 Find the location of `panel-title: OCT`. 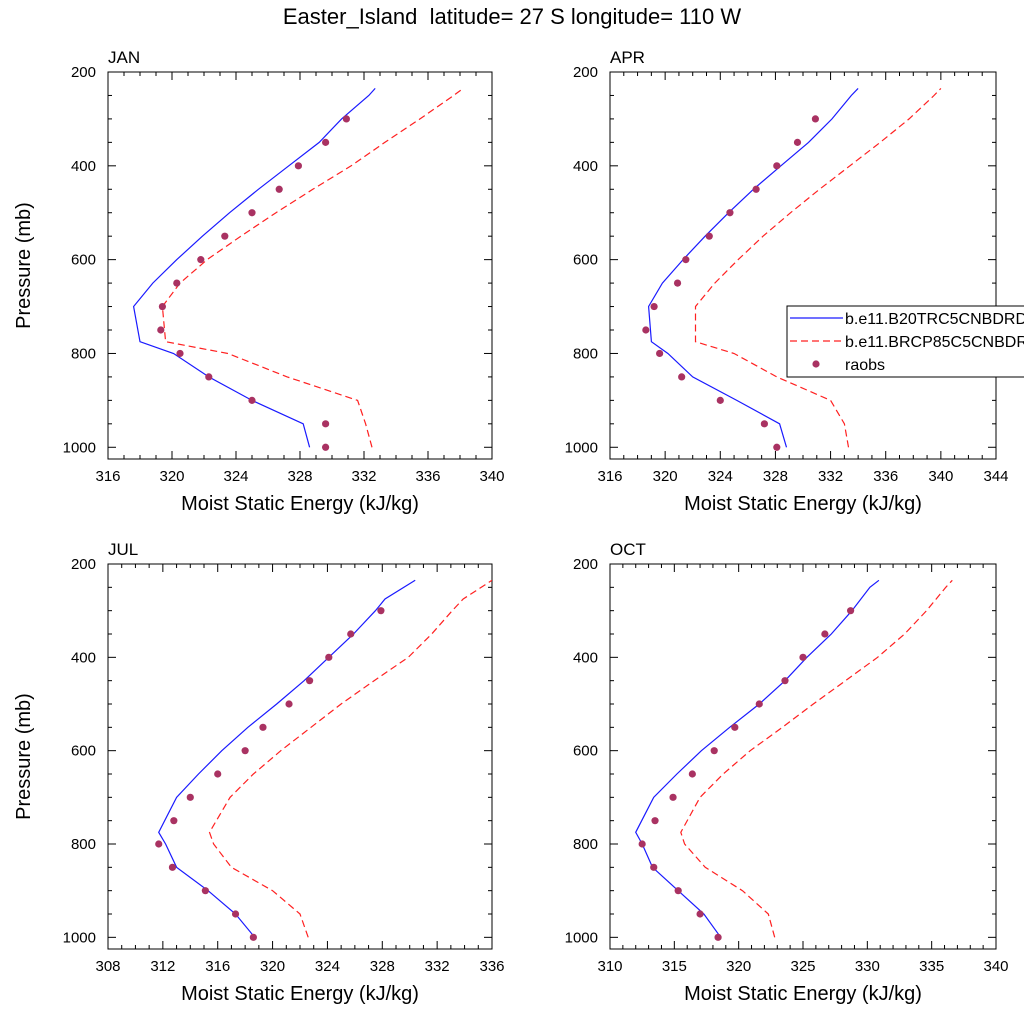

panel-title: OCT is located at coordinates (628, 549).